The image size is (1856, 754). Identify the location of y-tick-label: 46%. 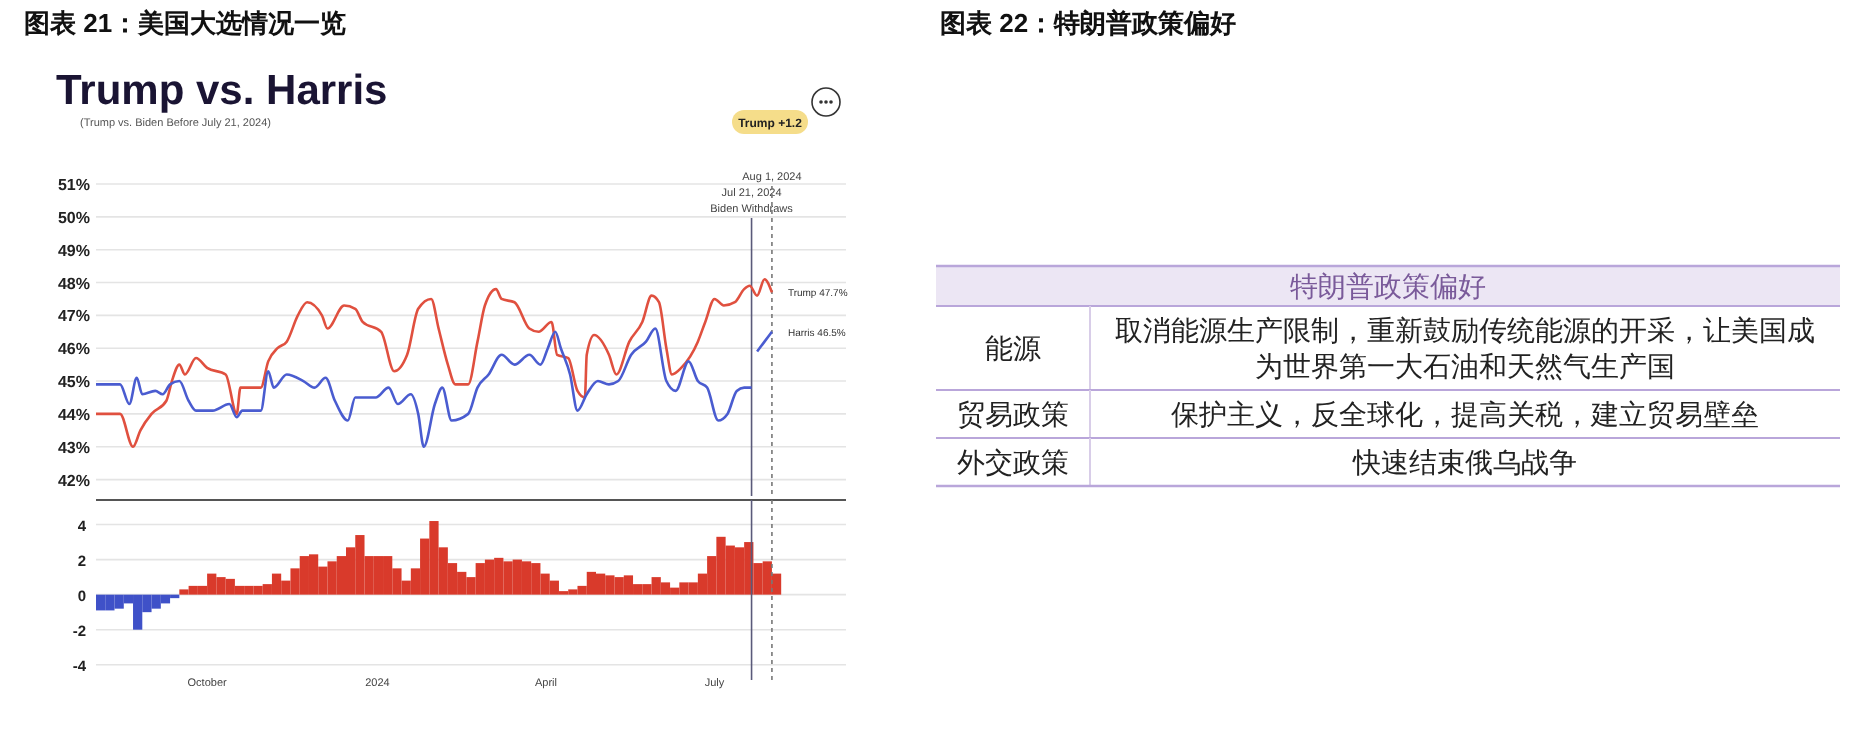
(73, 349).